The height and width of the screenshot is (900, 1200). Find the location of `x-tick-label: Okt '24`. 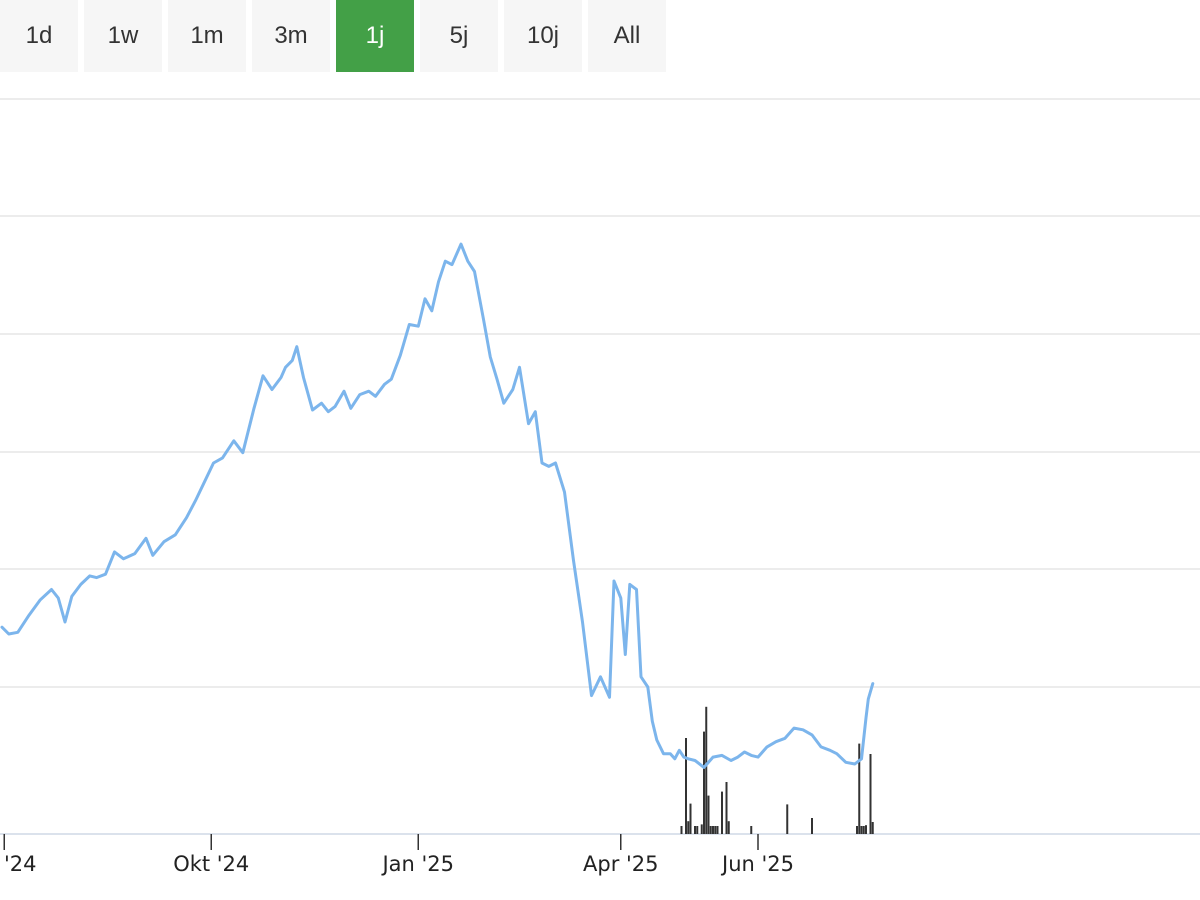

x-tick-label: Okt '24 is located at coordinates (211, 864).